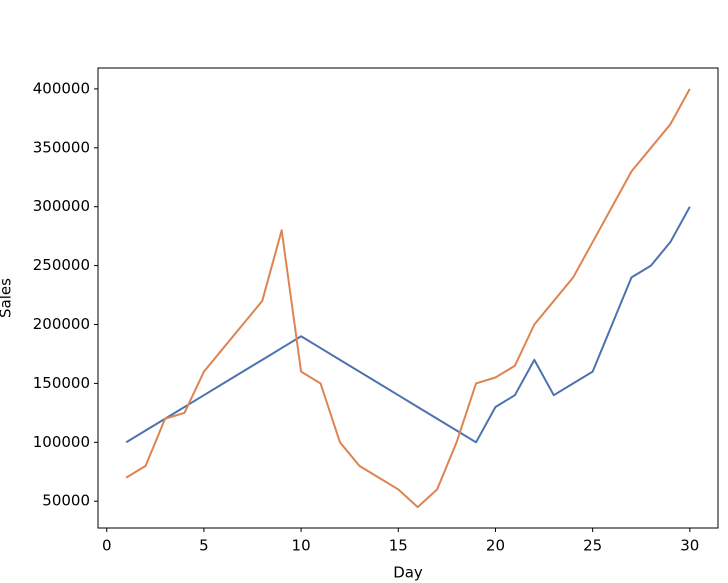 This screenshot has width=728, height=583. What do you see at coordinates (61, 324) in the screenshot?
I see `y-tick-label: 200000` at bounding box center [61, 324].